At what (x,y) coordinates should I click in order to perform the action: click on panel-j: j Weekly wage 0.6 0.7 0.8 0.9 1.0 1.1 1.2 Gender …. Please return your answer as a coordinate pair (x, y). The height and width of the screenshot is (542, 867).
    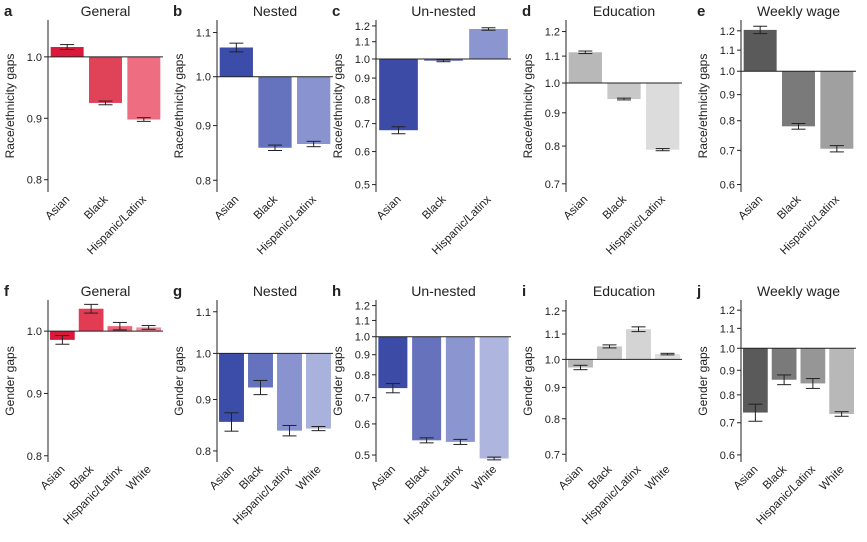
    Looking at the image, I should click on (776, 405).